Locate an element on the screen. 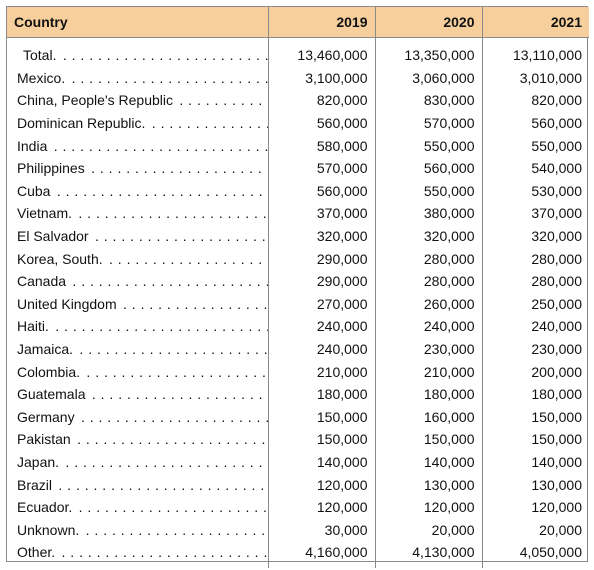 The height and width of the screenshot is (570, 594). table-row: Other. 4,160,000 4,130,000 4,050,000 is located at coordinates (298, 554).